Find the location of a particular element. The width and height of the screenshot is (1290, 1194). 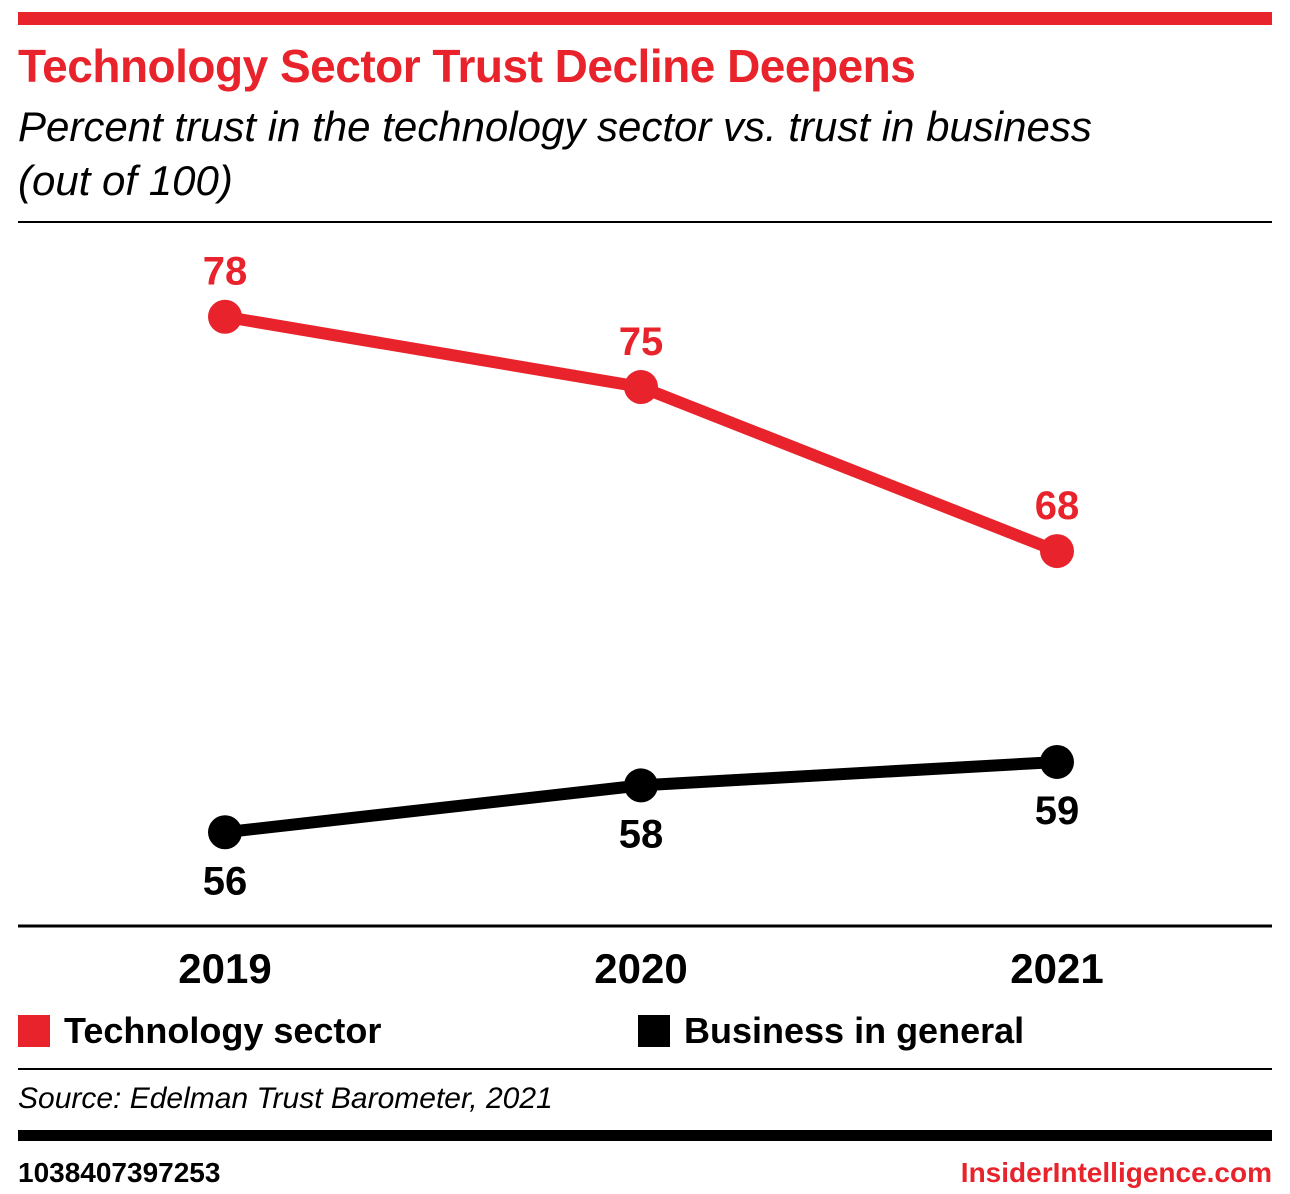

source-divider is located at coordinates (645, 1068).